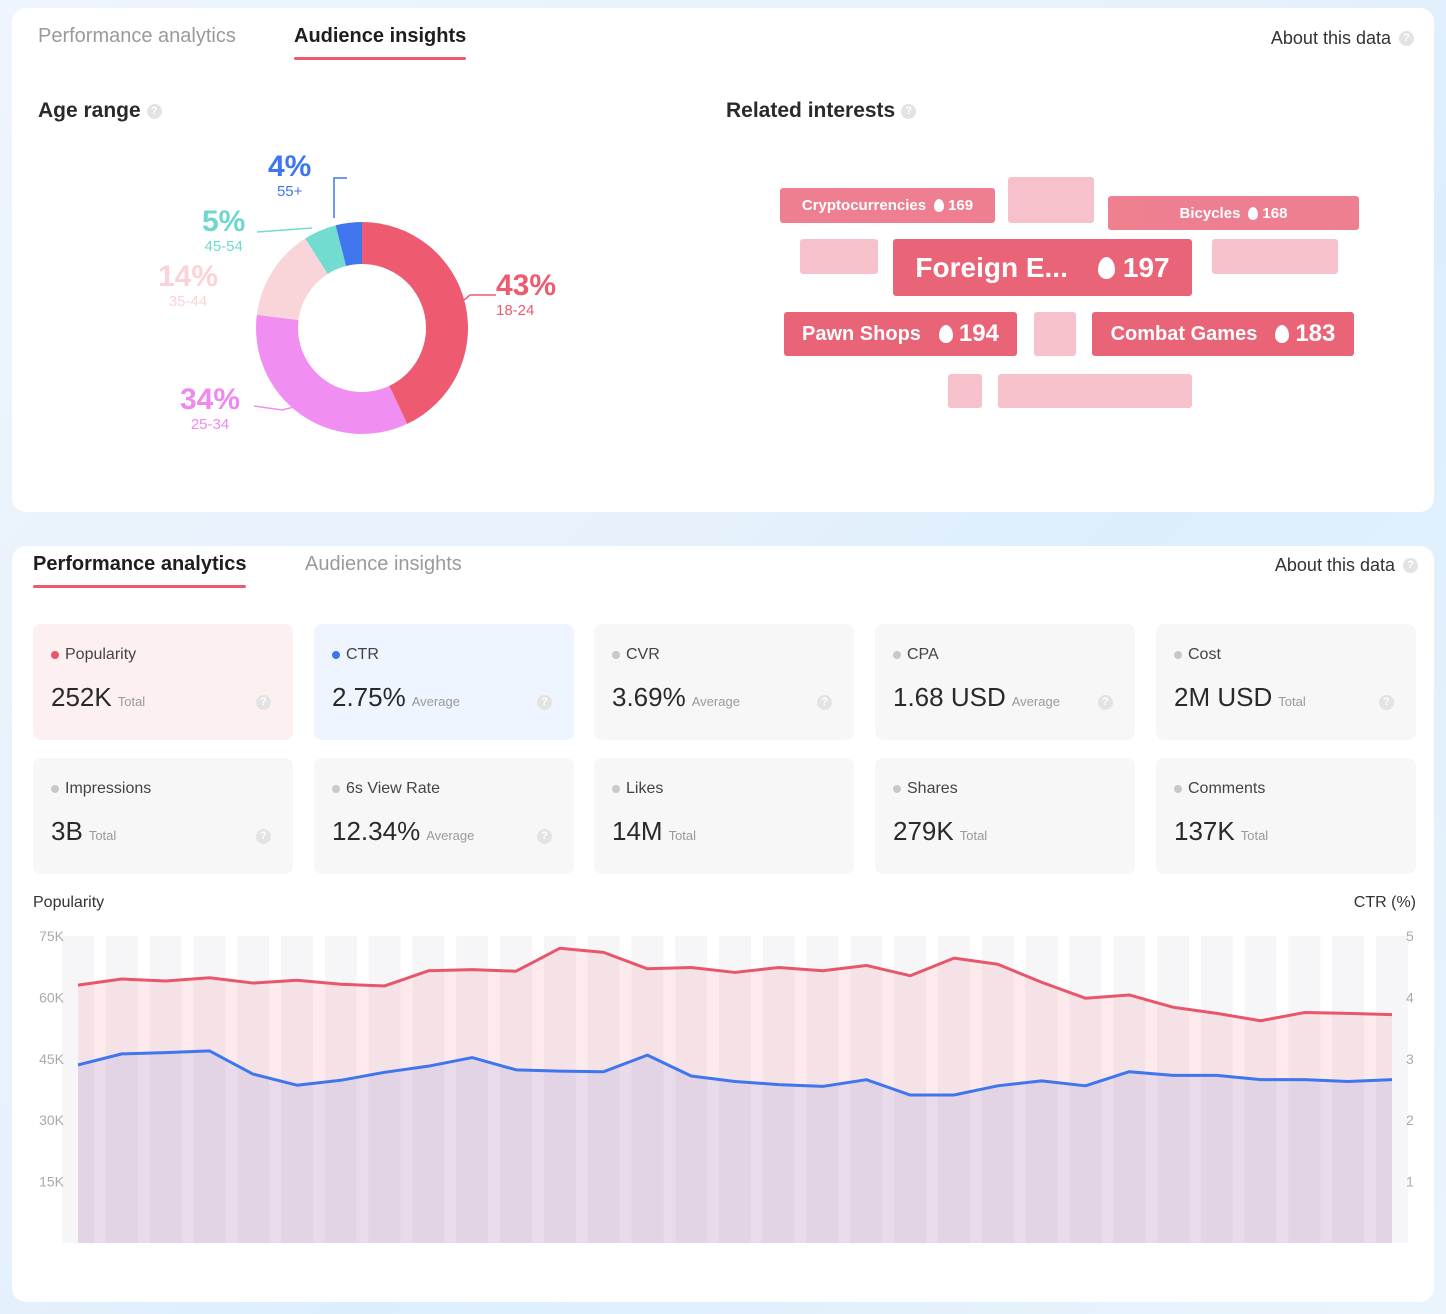 This screenshot has width=1446, height=1314. Describe the element at coordinates (636, 655) in the screenshot. I see `metric-label: CVR` at that location.